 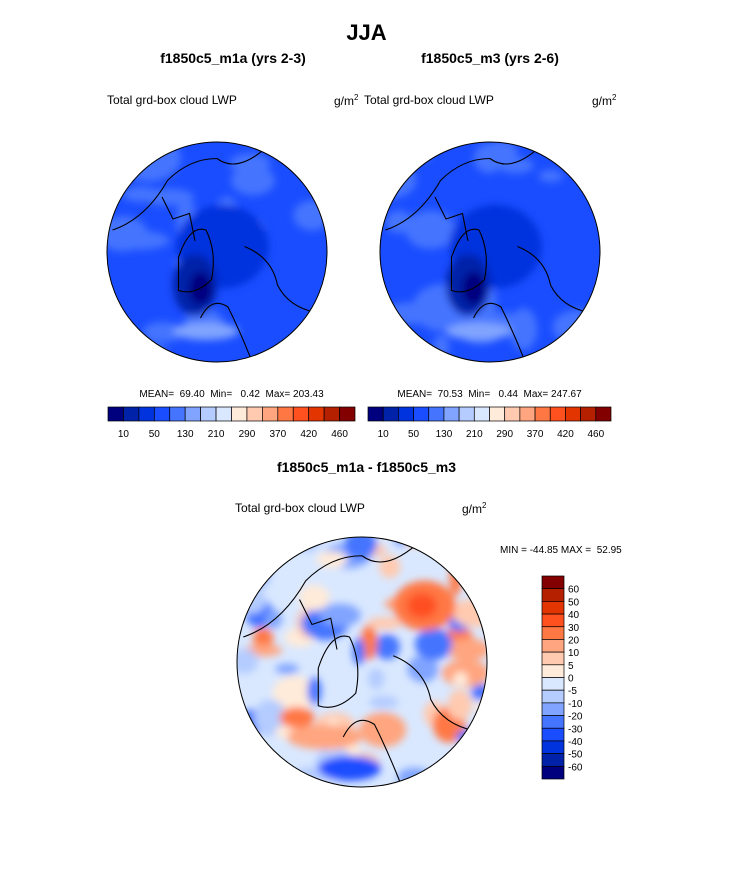 I want to click on panel-1-stats: MEAN= 69.40 Min= 0.42 Max= 203.43, so click(x=231, y=394).